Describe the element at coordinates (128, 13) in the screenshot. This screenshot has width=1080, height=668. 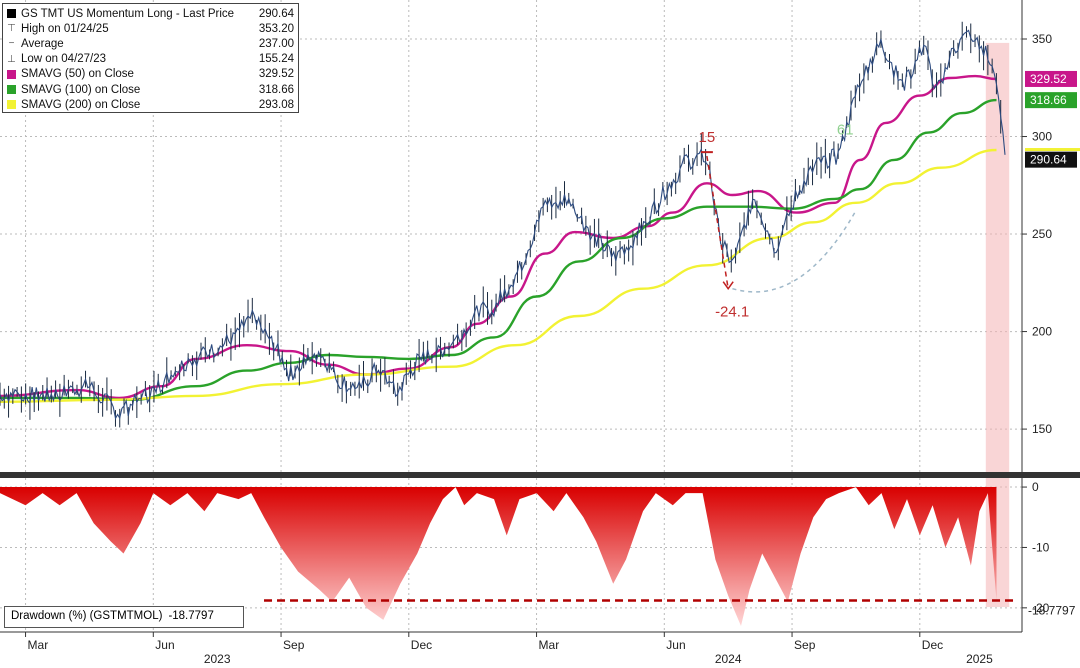
I see `legend-label: GS TMT US Momentum Long - Last Price` at that location.